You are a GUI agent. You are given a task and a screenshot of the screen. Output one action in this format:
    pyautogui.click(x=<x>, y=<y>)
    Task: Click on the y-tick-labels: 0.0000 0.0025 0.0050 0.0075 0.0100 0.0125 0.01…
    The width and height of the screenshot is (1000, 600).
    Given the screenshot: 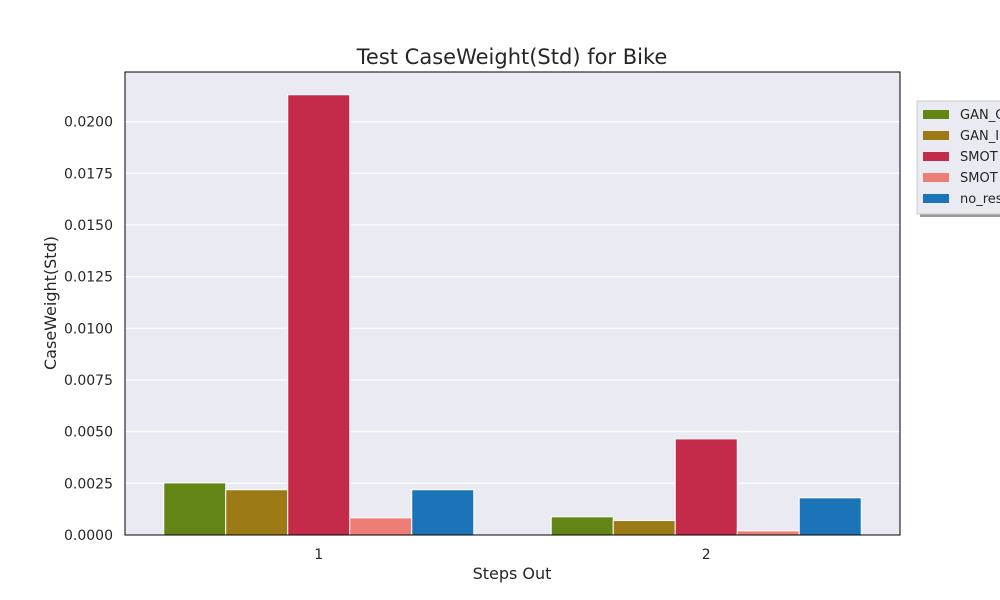 What is the action you would take?
    pyautogui.click(x=88, y=329)
    